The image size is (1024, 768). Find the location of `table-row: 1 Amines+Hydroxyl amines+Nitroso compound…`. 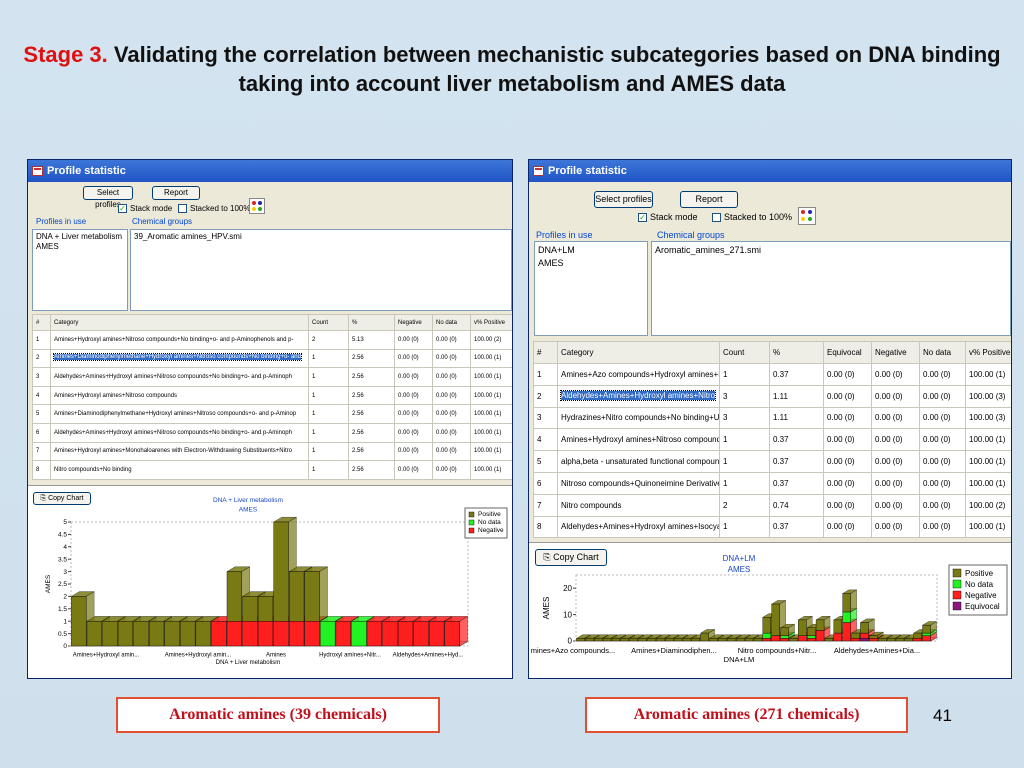

table-row: 1 Amines+Hydroxyl amines+Nitroso compound… is located at coordinates (272, 340).